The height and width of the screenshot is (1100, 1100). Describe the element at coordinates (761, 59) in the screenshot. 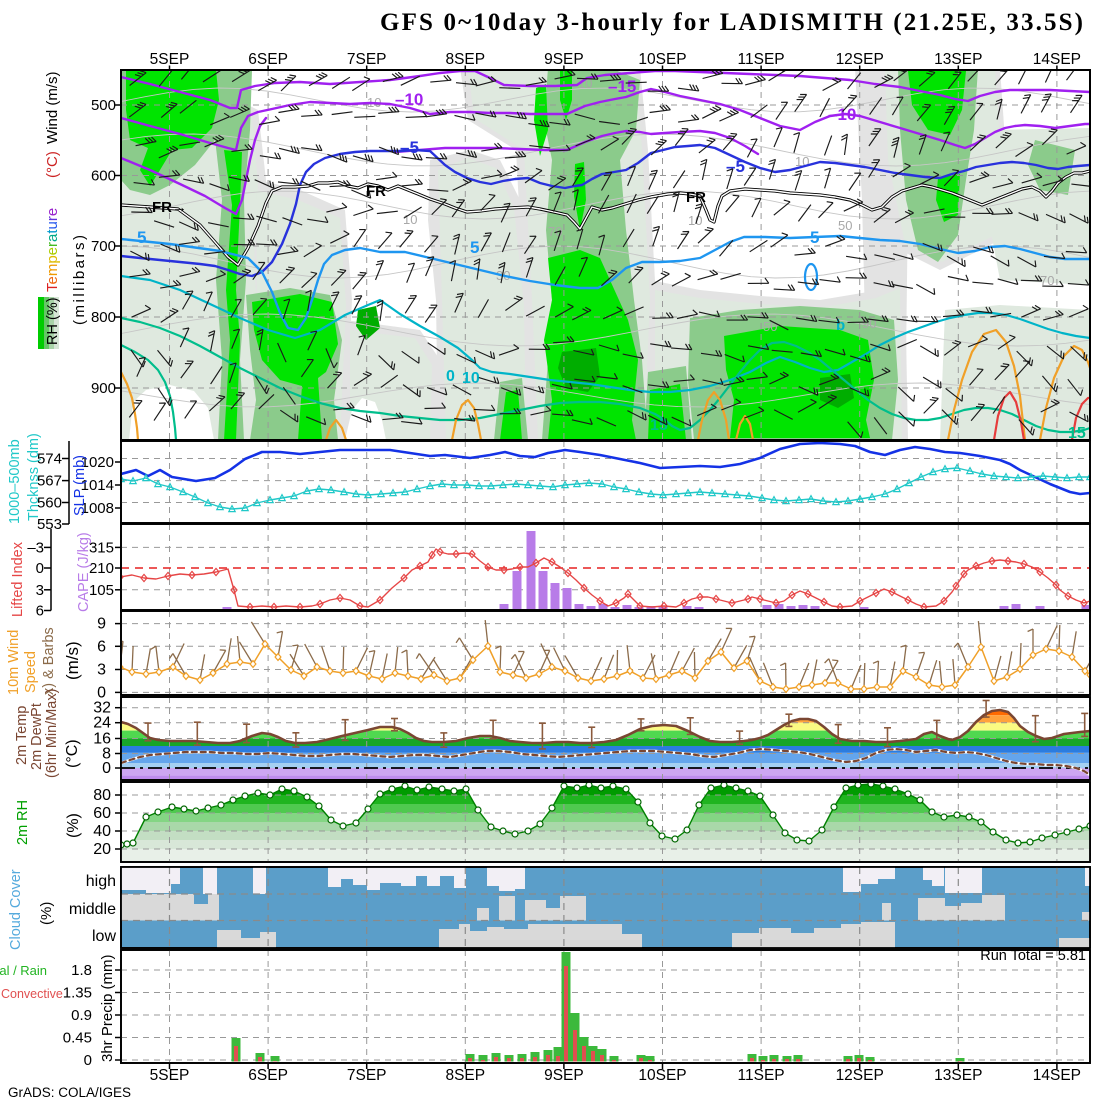

I see `svg-text: 11SEP` at that location.